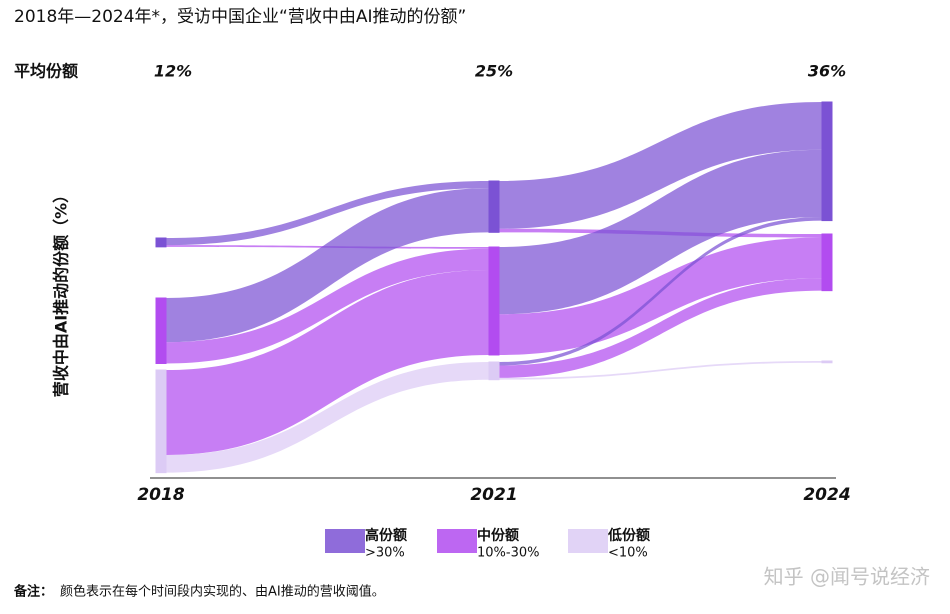 This screenshot has height=614, width=950. Describe the element at coordinates (827, 71) in the screenshot. I see `average-value: 36%` at that location.